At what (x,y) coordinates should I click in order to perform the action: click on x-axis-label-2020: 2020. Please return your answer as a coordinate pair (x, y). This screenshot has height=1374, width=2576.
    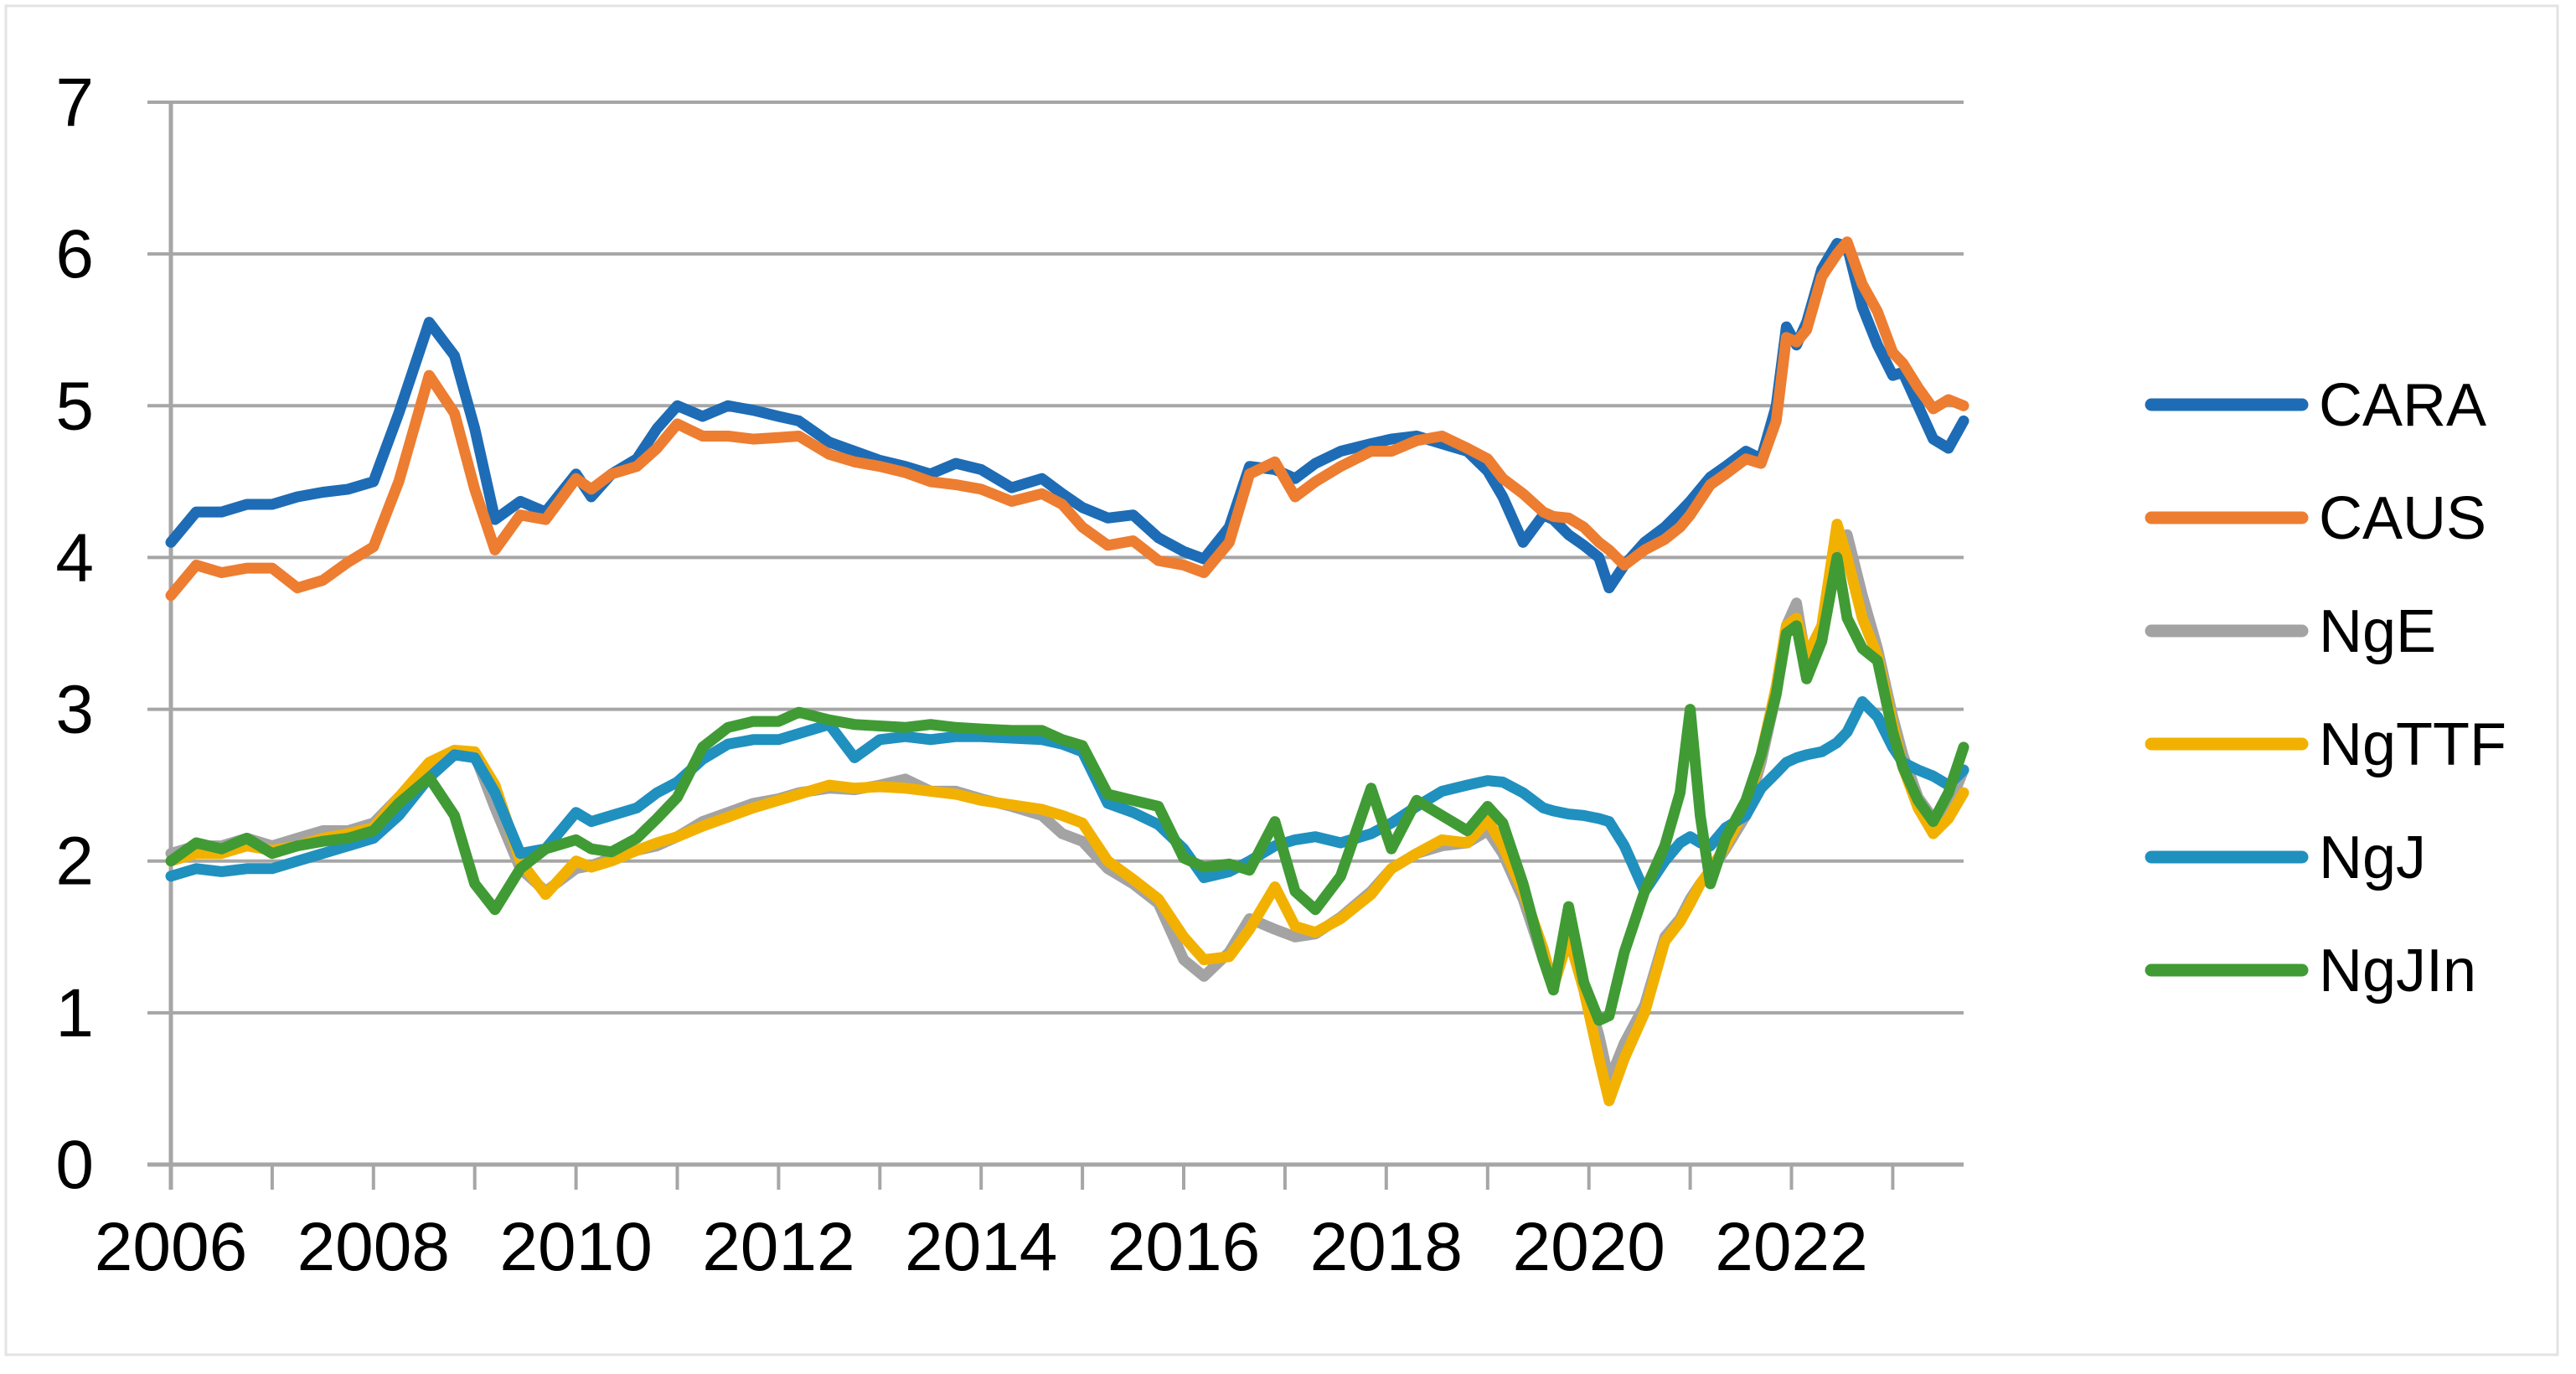
    Looking at the image, I should click on (1588, 1247).